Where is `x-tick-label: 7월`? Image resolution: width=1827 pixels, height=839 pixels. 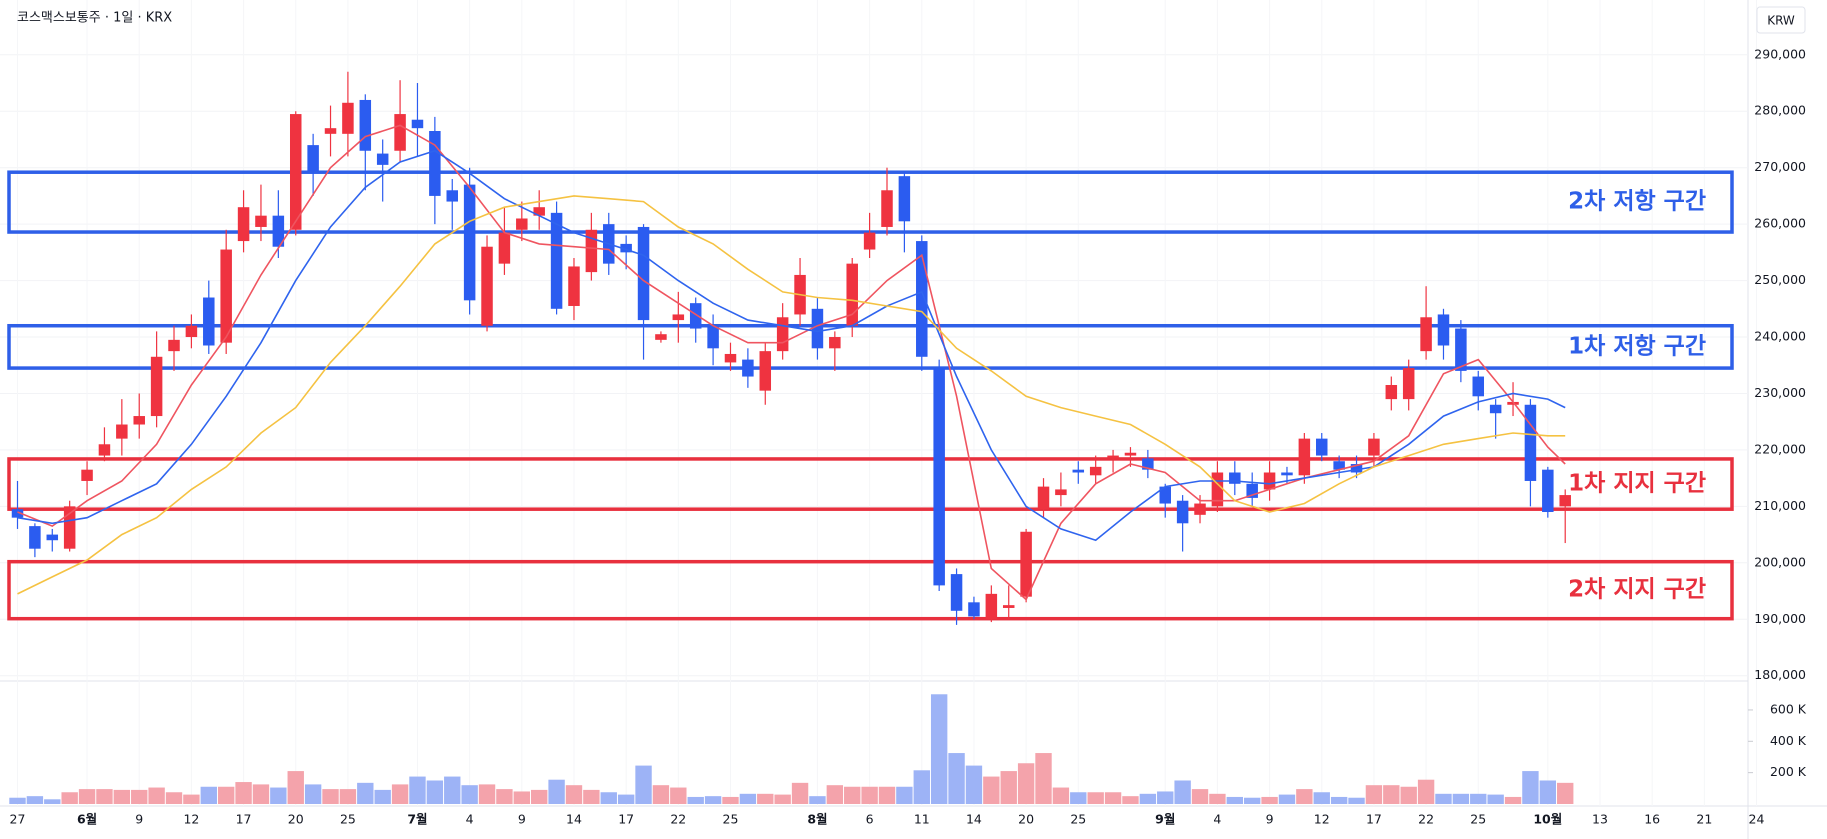
x-tick-label: 7월 is located at coordinates (417, 819).